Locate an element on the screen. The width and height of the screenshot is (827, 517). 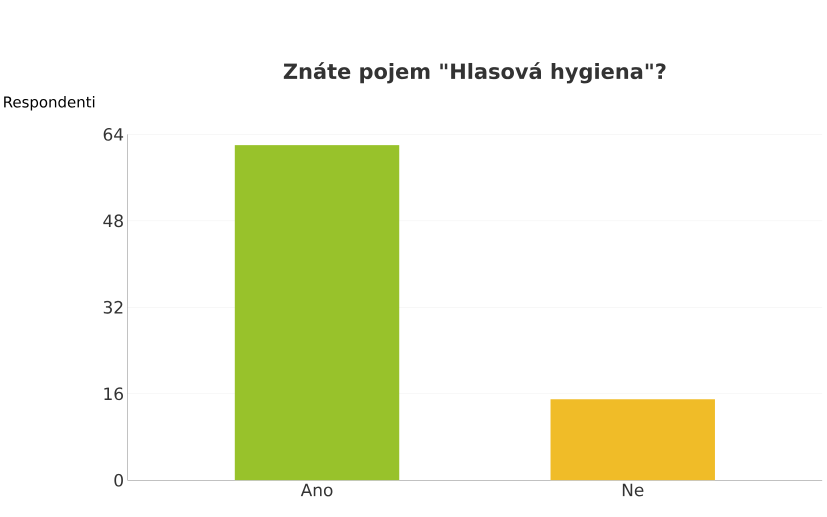
y-tick-label: 0 is located at coordinates (118, 480).